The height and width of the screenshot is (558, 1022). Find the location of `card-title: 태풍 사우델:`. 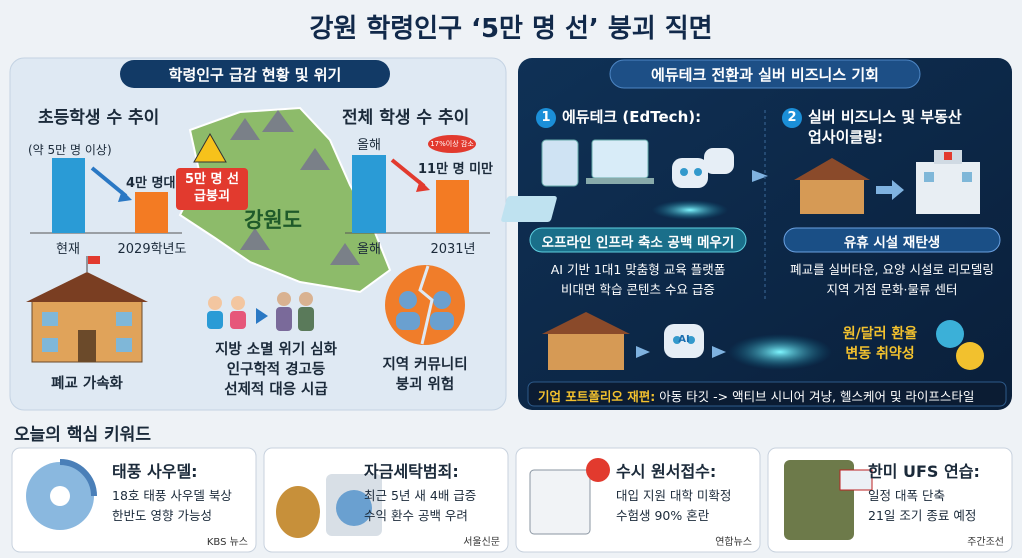

card-title: 태풍 사우델: is located at coordinates (155, 471).